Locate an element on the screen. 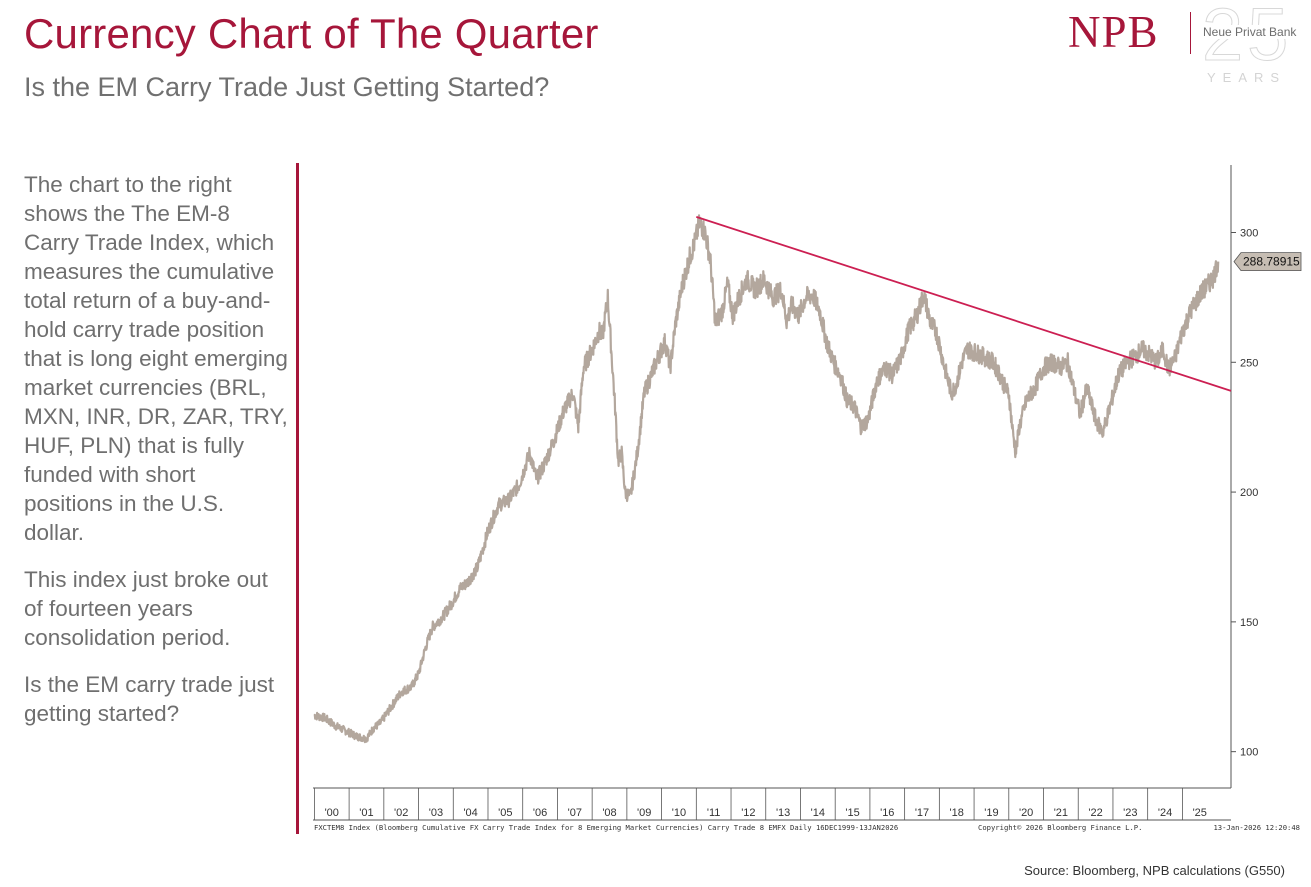 The height and width of the screenshot is (887, 1311). last-value-box is located at coordinates (1267, 261).